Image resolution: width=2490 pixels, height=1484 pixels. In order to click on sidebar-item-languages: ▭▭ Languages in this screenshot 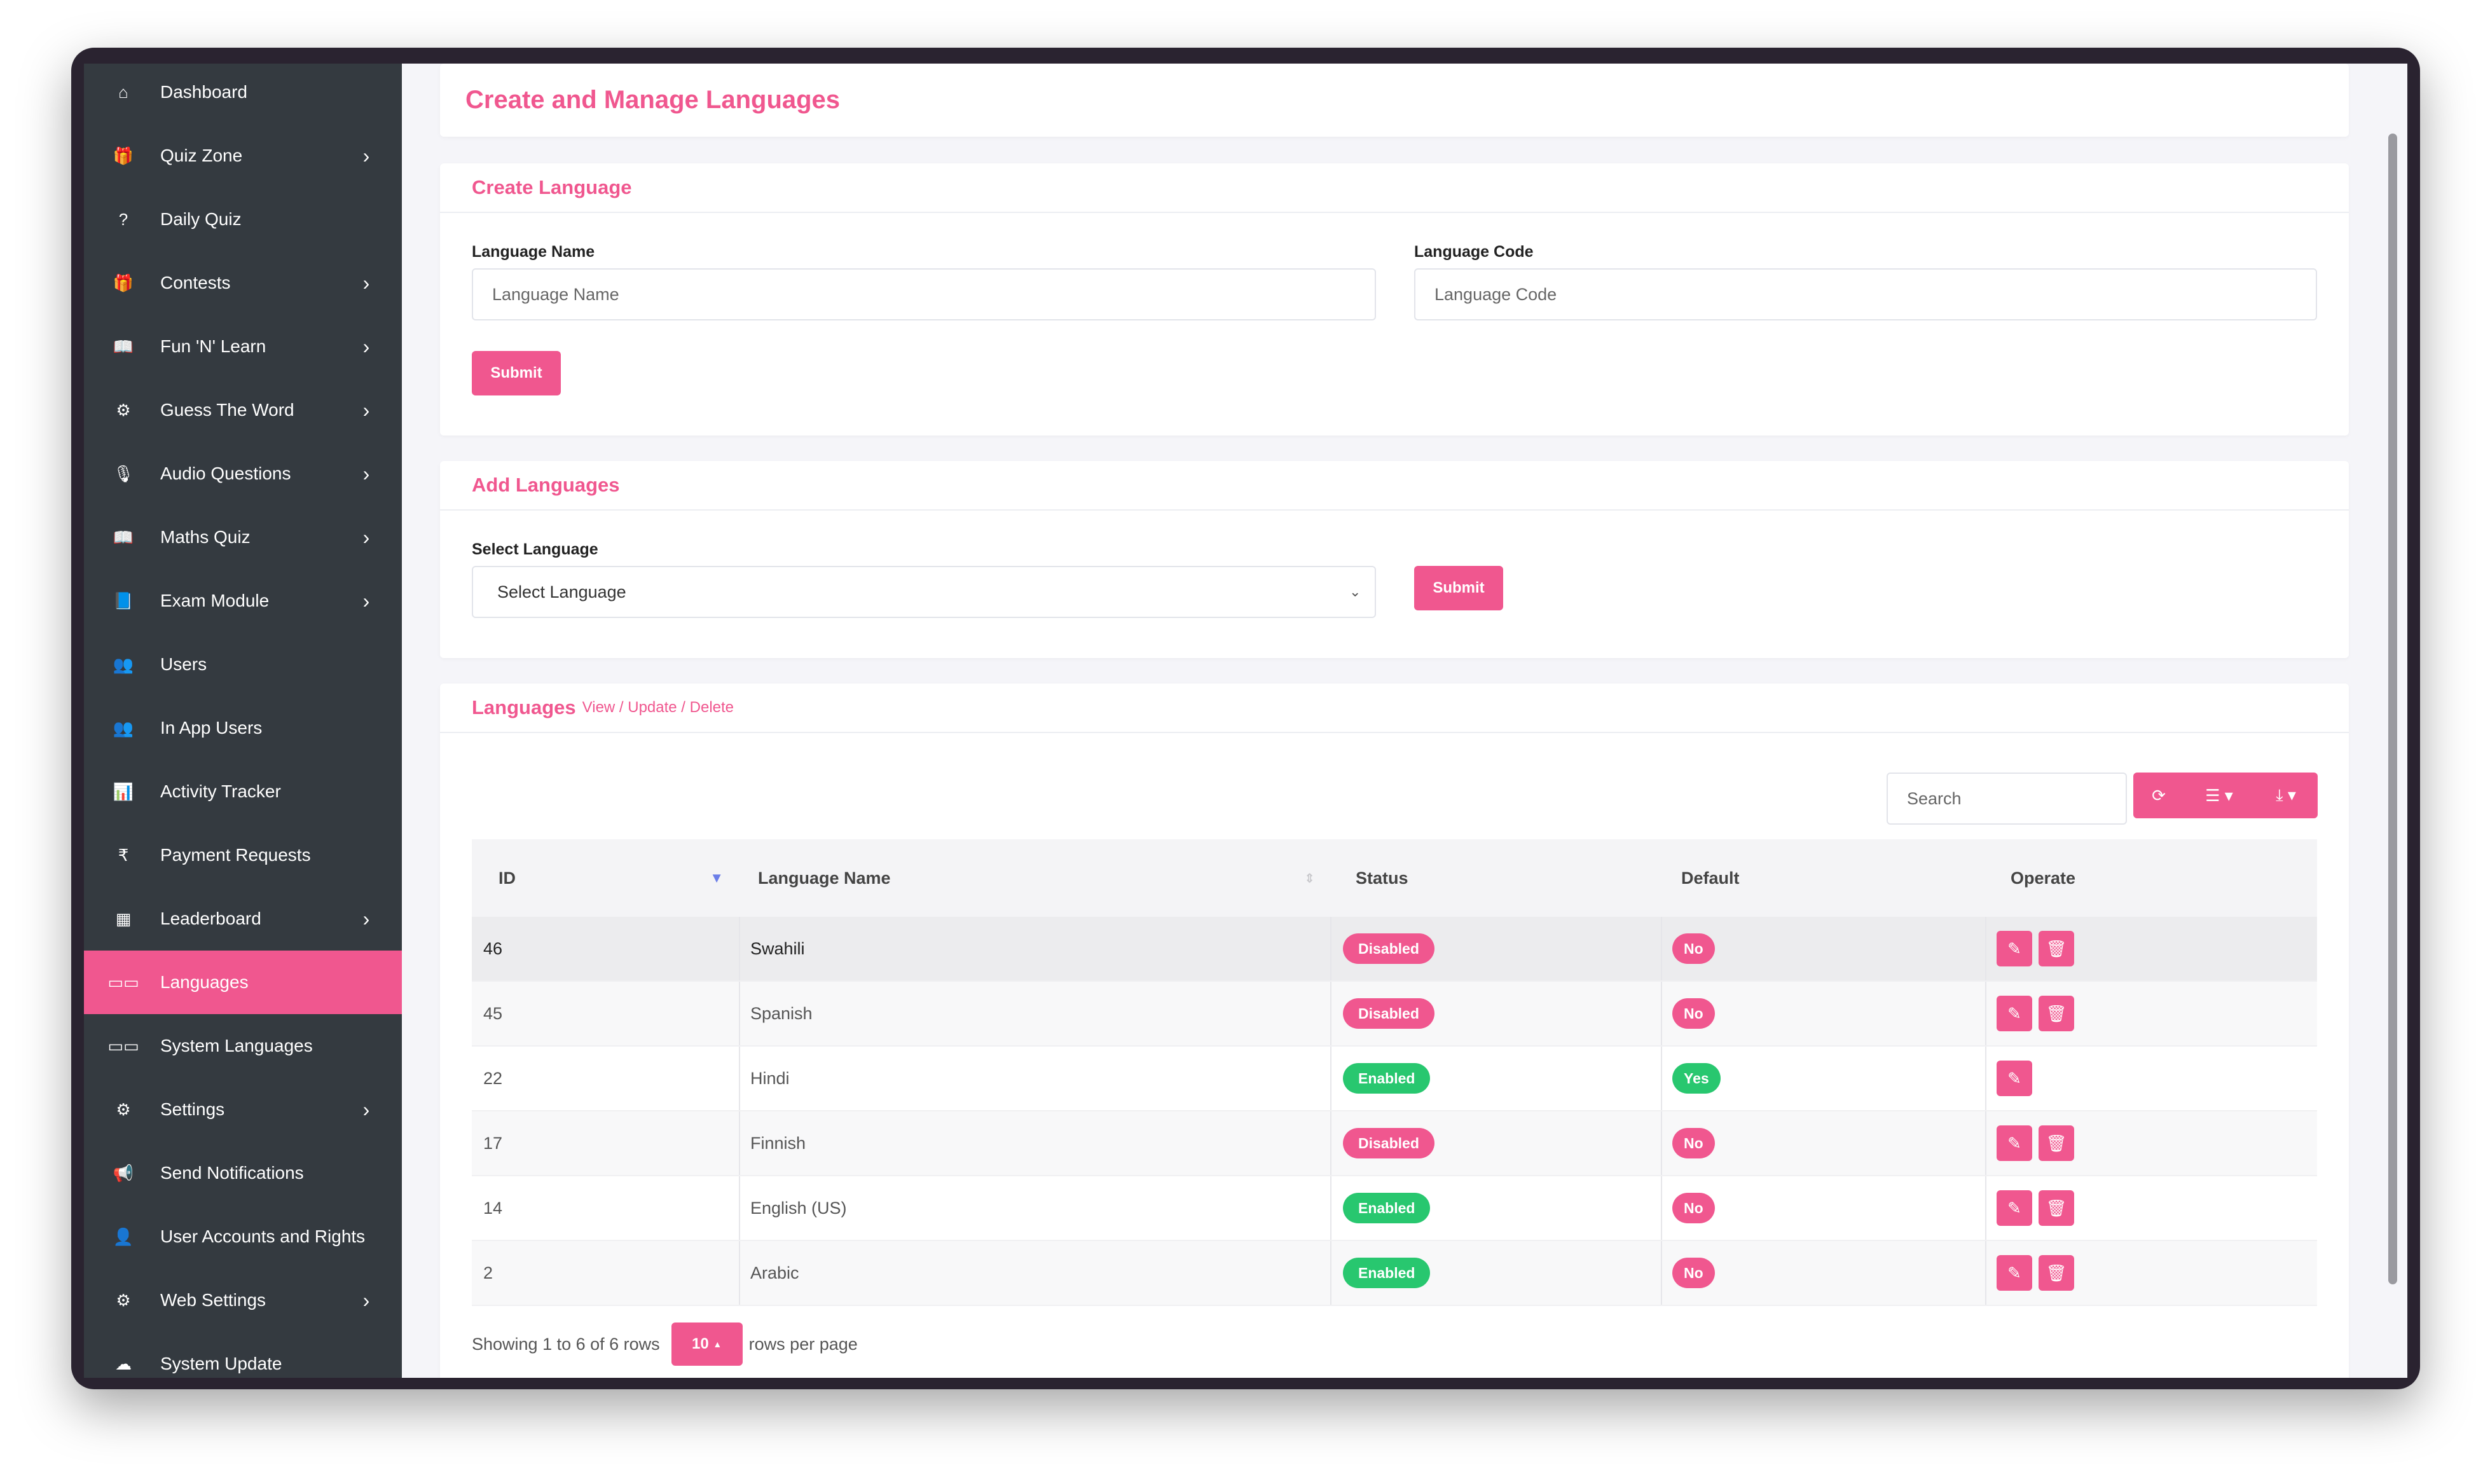, I will do `click(243, 982)`.